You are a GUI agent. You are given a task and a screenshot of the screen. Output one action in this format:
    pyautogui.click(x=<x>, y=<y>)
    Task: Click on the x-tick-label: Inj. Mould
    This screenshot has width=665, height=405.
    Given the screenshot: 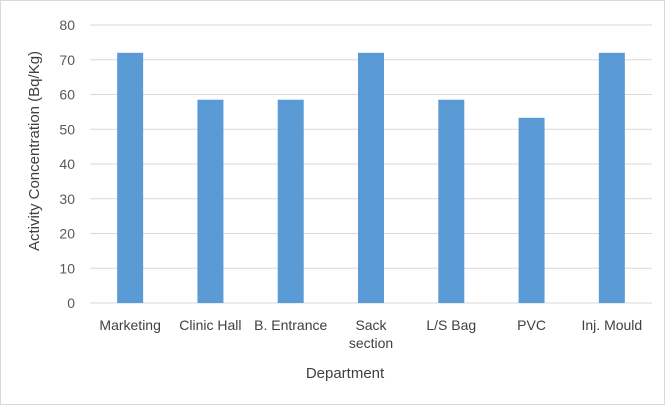 What is the action you would take?
    pyautogui.click(x=612, y=325)
    